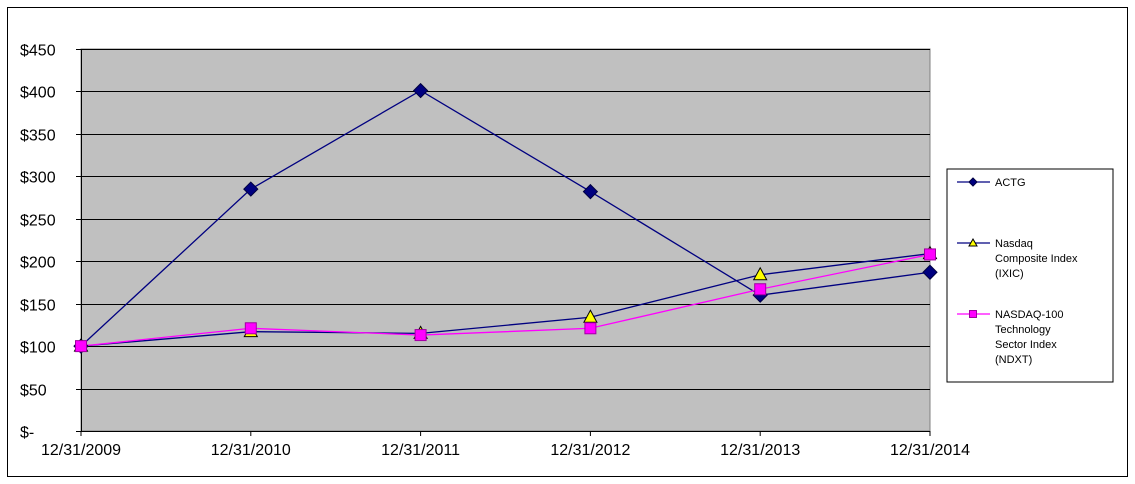 The height and width of the screenshot is (484, 1135). Describe the element at coordinates (38, 348) in the screenshot. I see `y-tick-label: $100` at that location.